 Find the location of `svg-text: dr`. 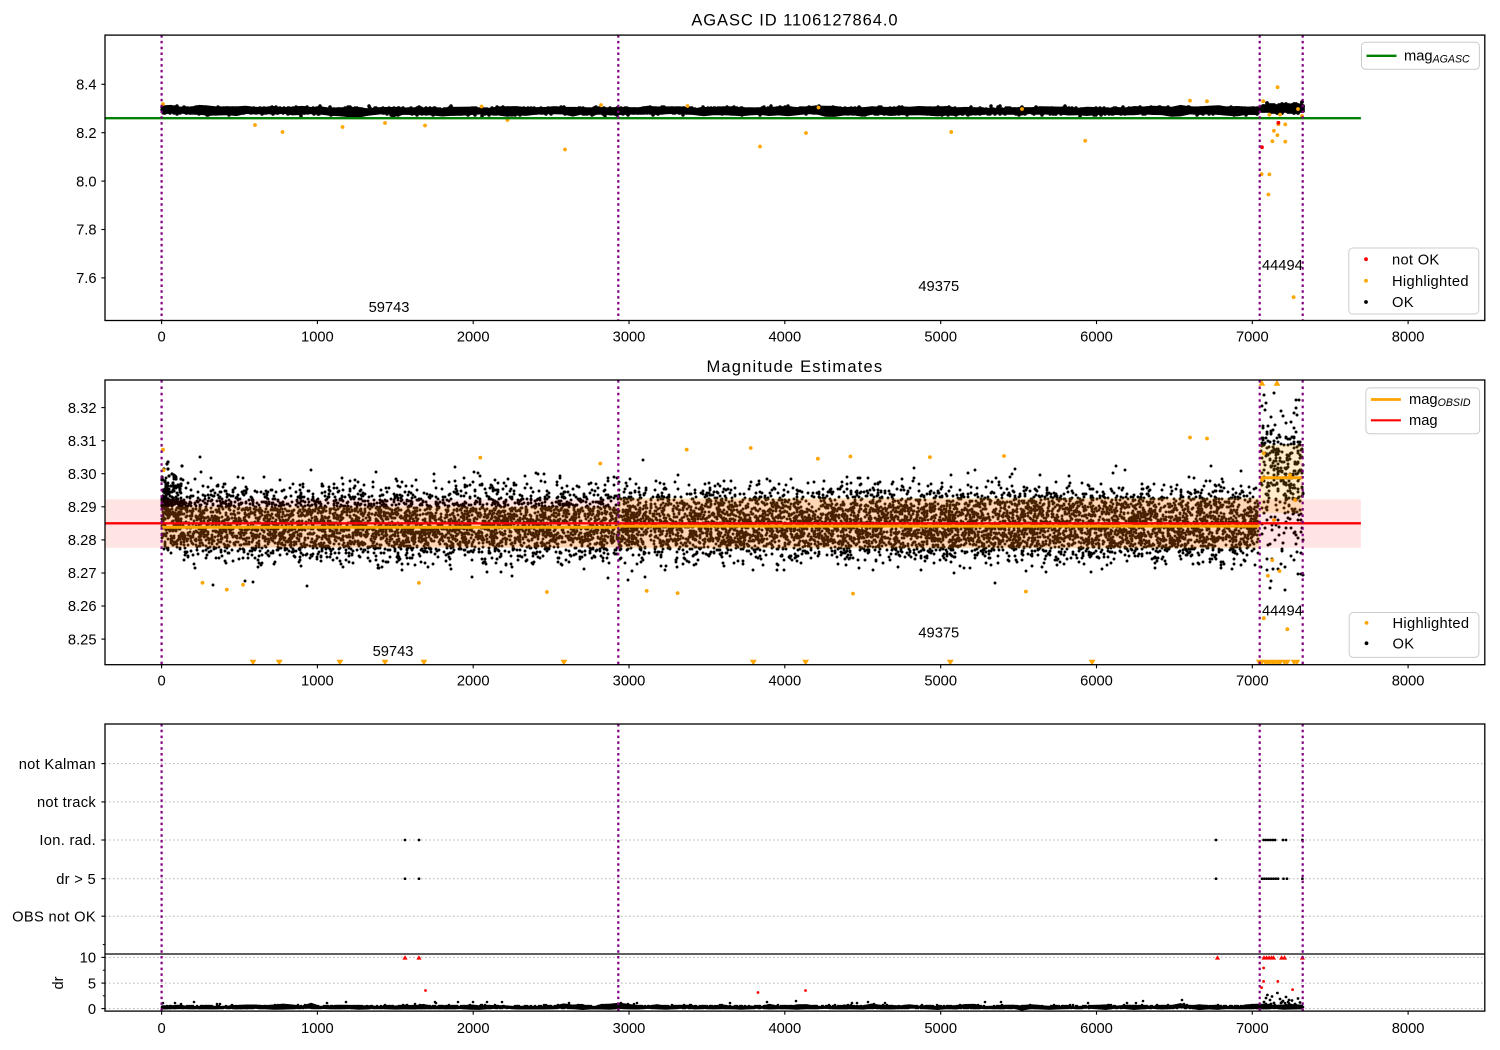

svg-text: dr is located at coordinates (59, 982).